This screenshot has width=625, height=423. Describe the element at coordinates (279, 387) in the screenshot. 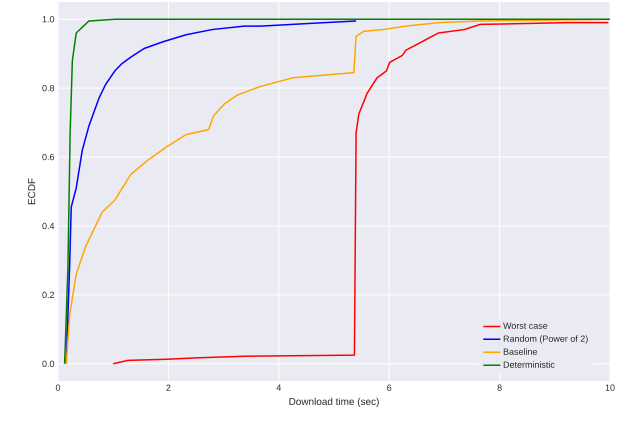

I see `x-tick-label: 4` at that location.